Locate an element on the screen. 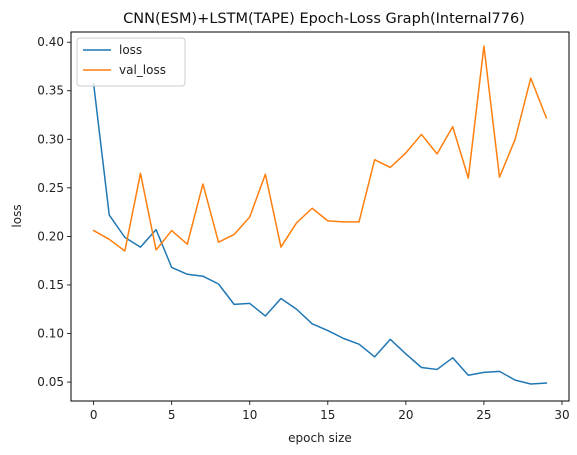 This screenshot has width=577, height=455. x-tick-label: 0 is located at coordinates (94, 415).